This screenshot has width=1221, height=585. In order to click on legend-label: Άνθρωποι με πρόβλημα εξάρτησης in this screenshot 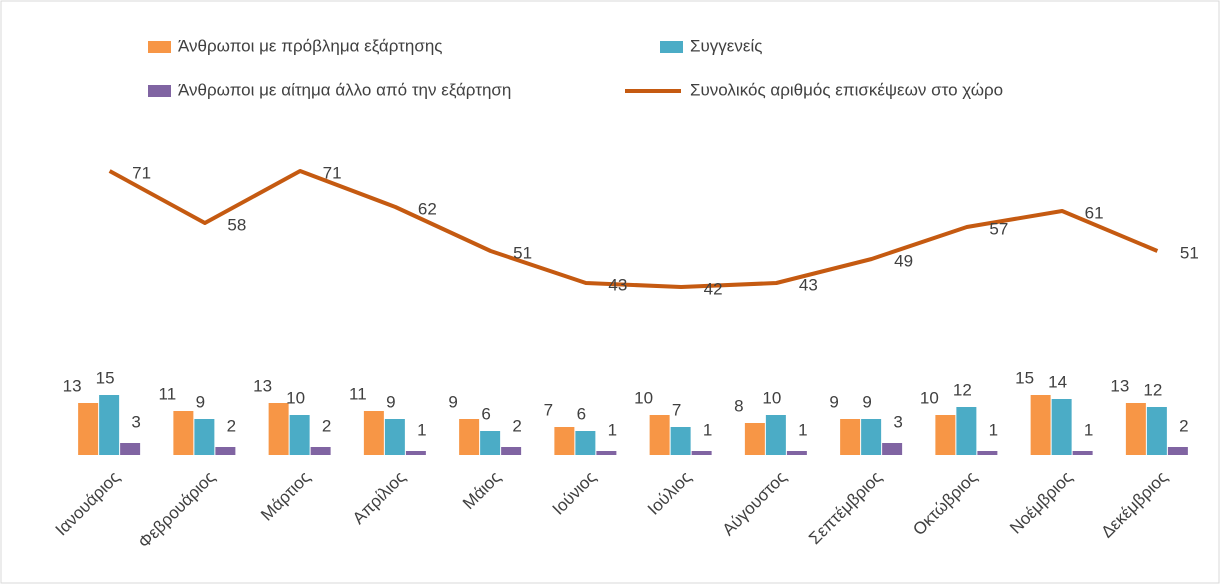, I will do `click(310, 45)`.